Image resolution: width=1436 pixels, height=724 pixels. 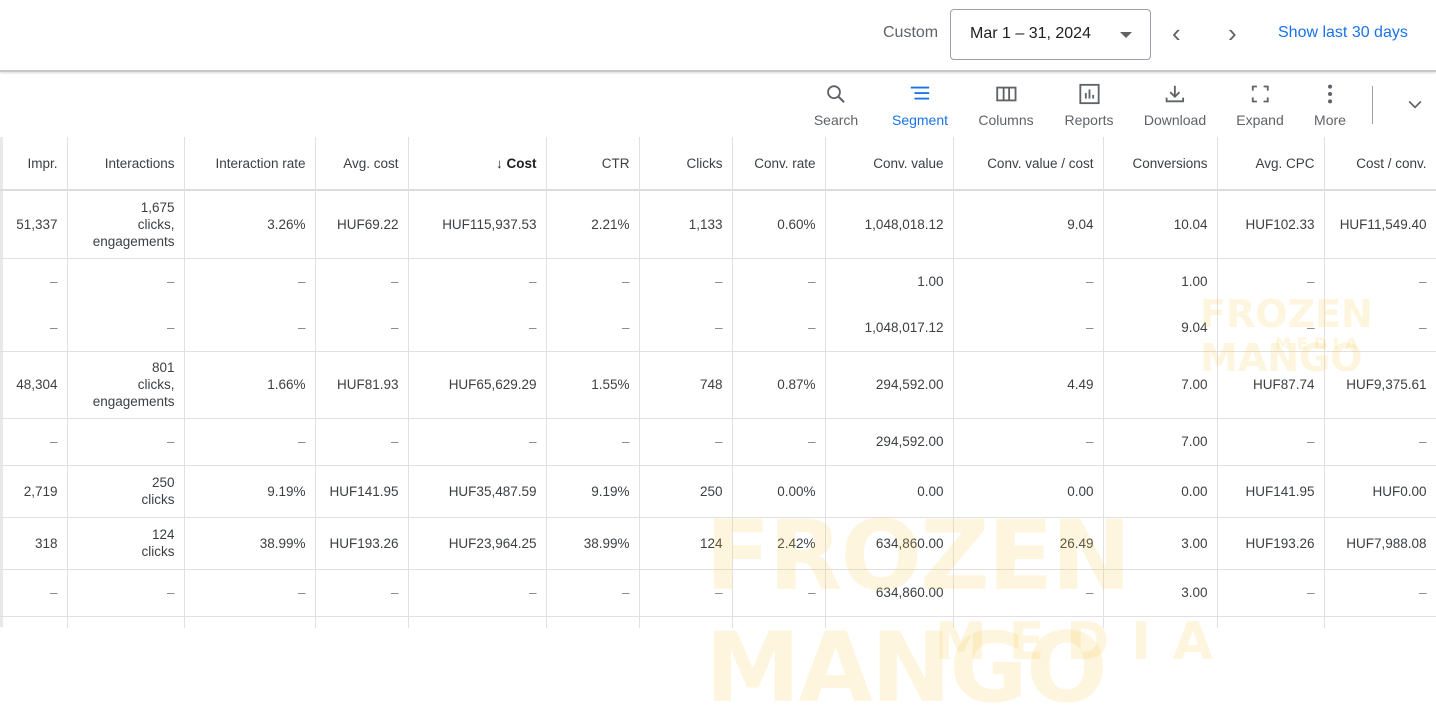 I want to click on column-header-conversions: Conversions, so click(x=1160, y=164).